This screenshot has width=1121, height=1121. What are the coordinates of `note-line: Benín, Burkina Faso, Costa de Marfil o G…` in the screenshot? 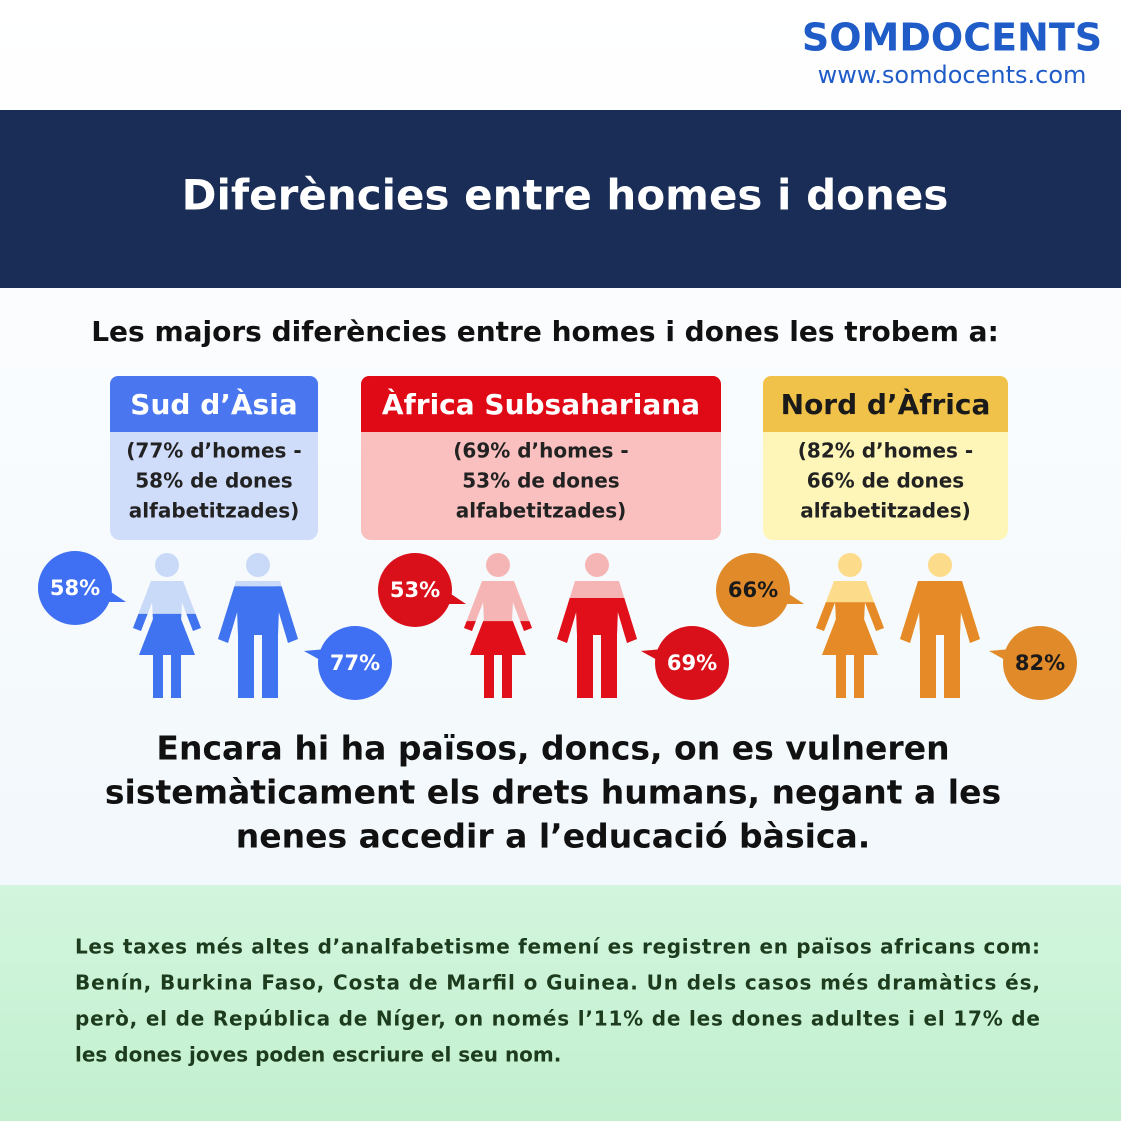 It's located at (557, 983).